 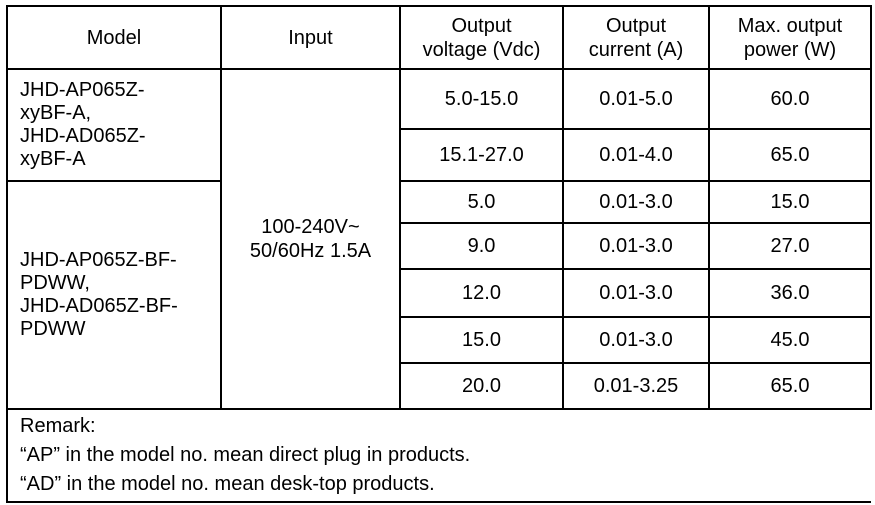 I want to click on table-row: 15.0 0.01-3.0 45.0, so click(x=439, y=340).